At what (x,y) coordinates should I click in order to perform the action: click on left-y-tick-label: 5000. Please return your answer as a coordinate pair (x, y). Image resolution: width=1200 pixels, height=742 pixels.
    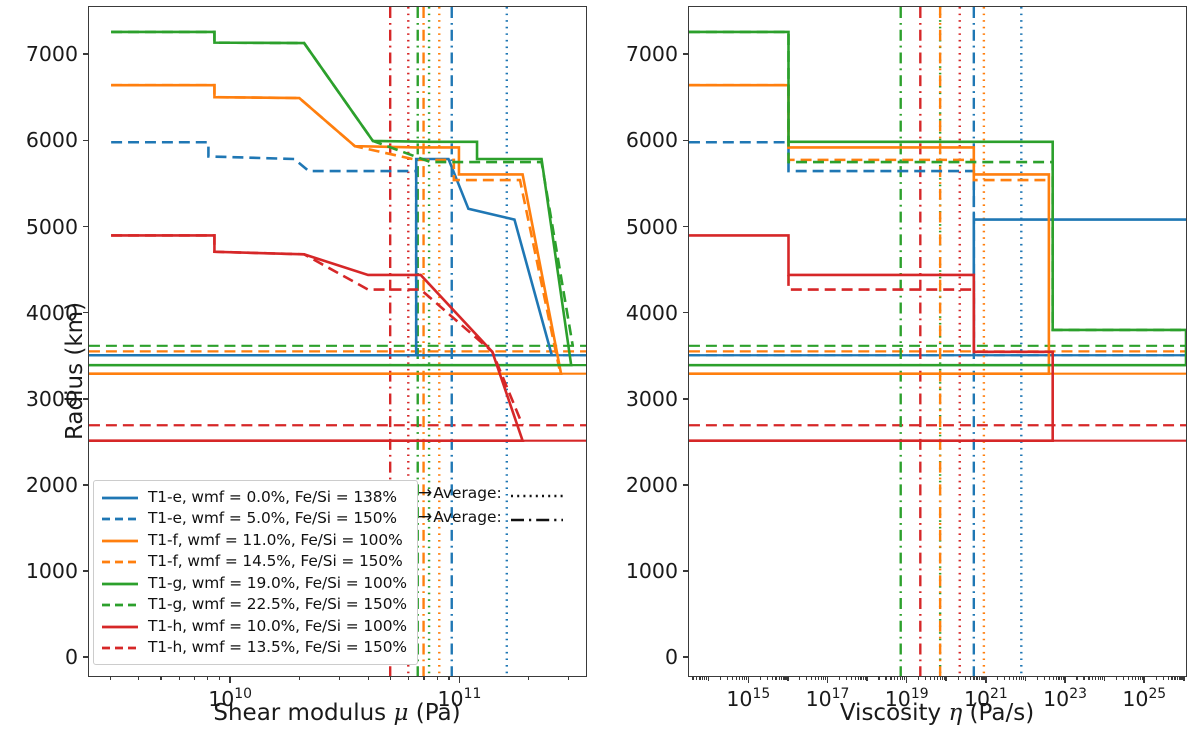
    Looking at the image, I should click on (51, 226).